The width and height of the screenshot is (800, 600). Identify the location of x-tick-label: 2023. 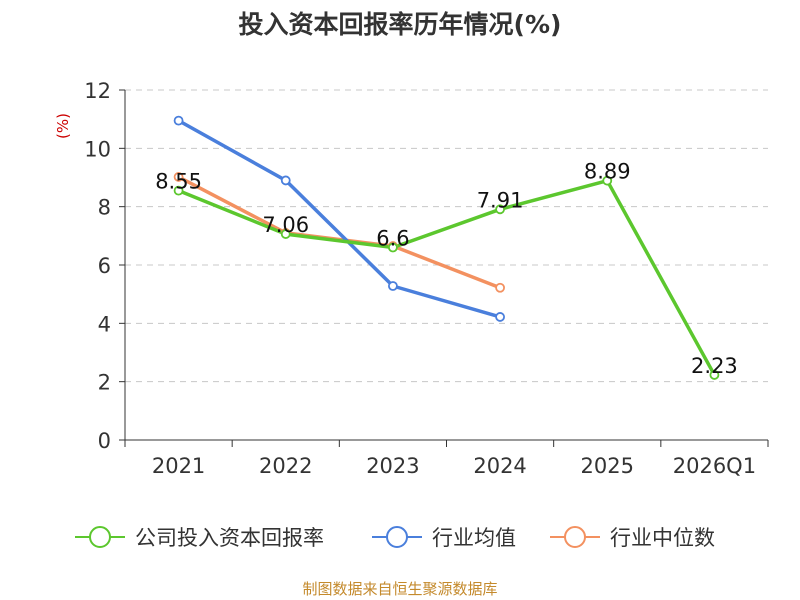
(392, 466).